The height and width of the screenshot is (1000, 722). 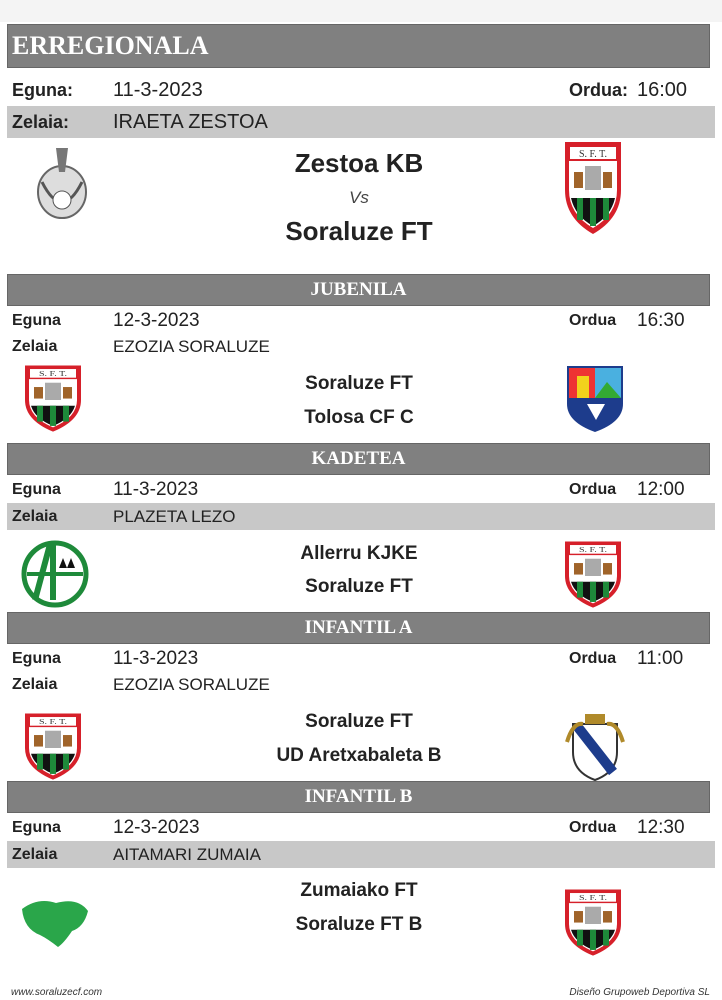 What do you see at coordinates (359, 890) in the screenshot?
I see `home-team: Zumaiako FT` at bounding box center [359, 890].